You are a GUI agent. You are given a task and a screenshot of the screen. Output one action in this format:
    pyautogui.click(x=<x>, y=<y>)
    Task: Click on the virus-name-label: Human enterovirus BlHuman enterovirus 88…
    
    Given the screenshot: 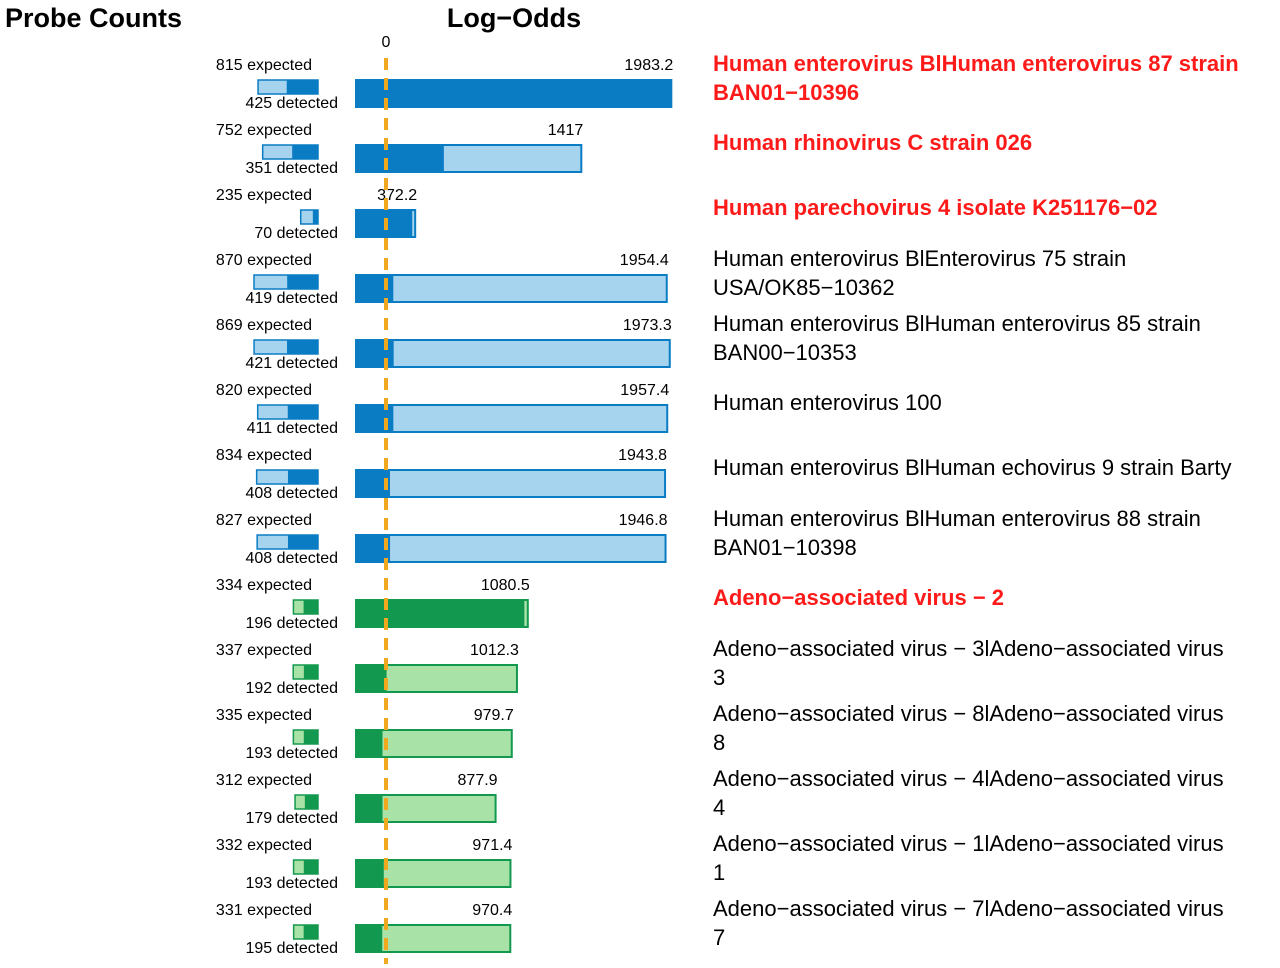 What is the action you would take?
    pyautogui.click(x=957, y=518)
    